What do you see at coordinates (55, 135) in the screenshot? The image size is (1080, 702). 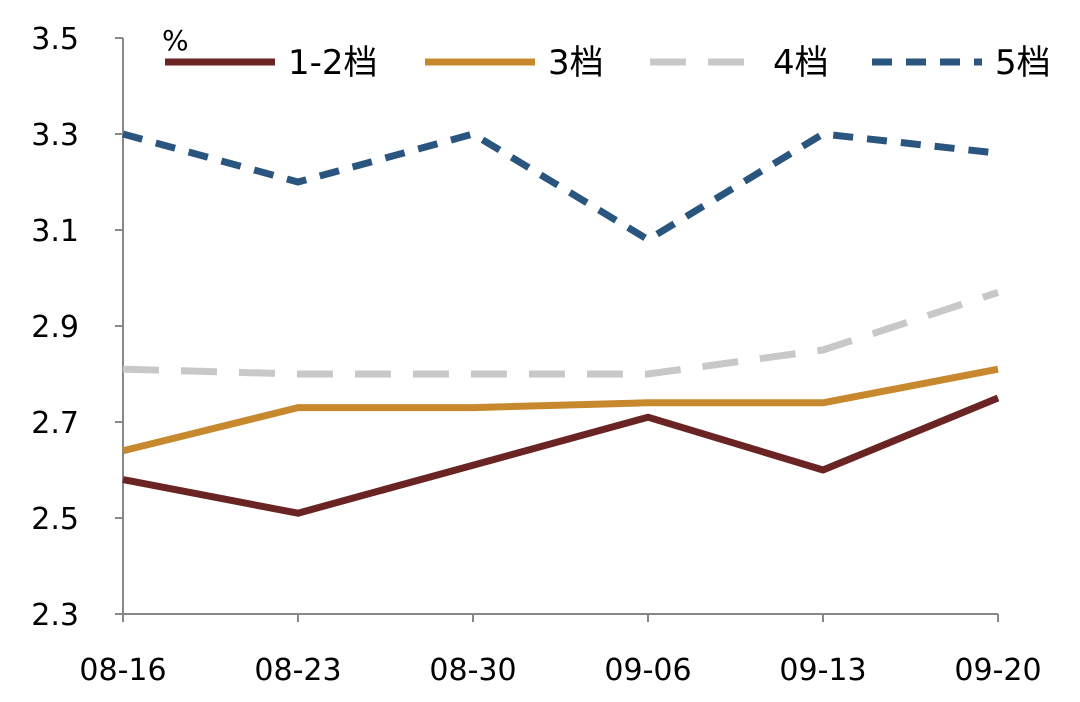 I see `y-tick-label: 3.3` at bounding box center [55, 135].